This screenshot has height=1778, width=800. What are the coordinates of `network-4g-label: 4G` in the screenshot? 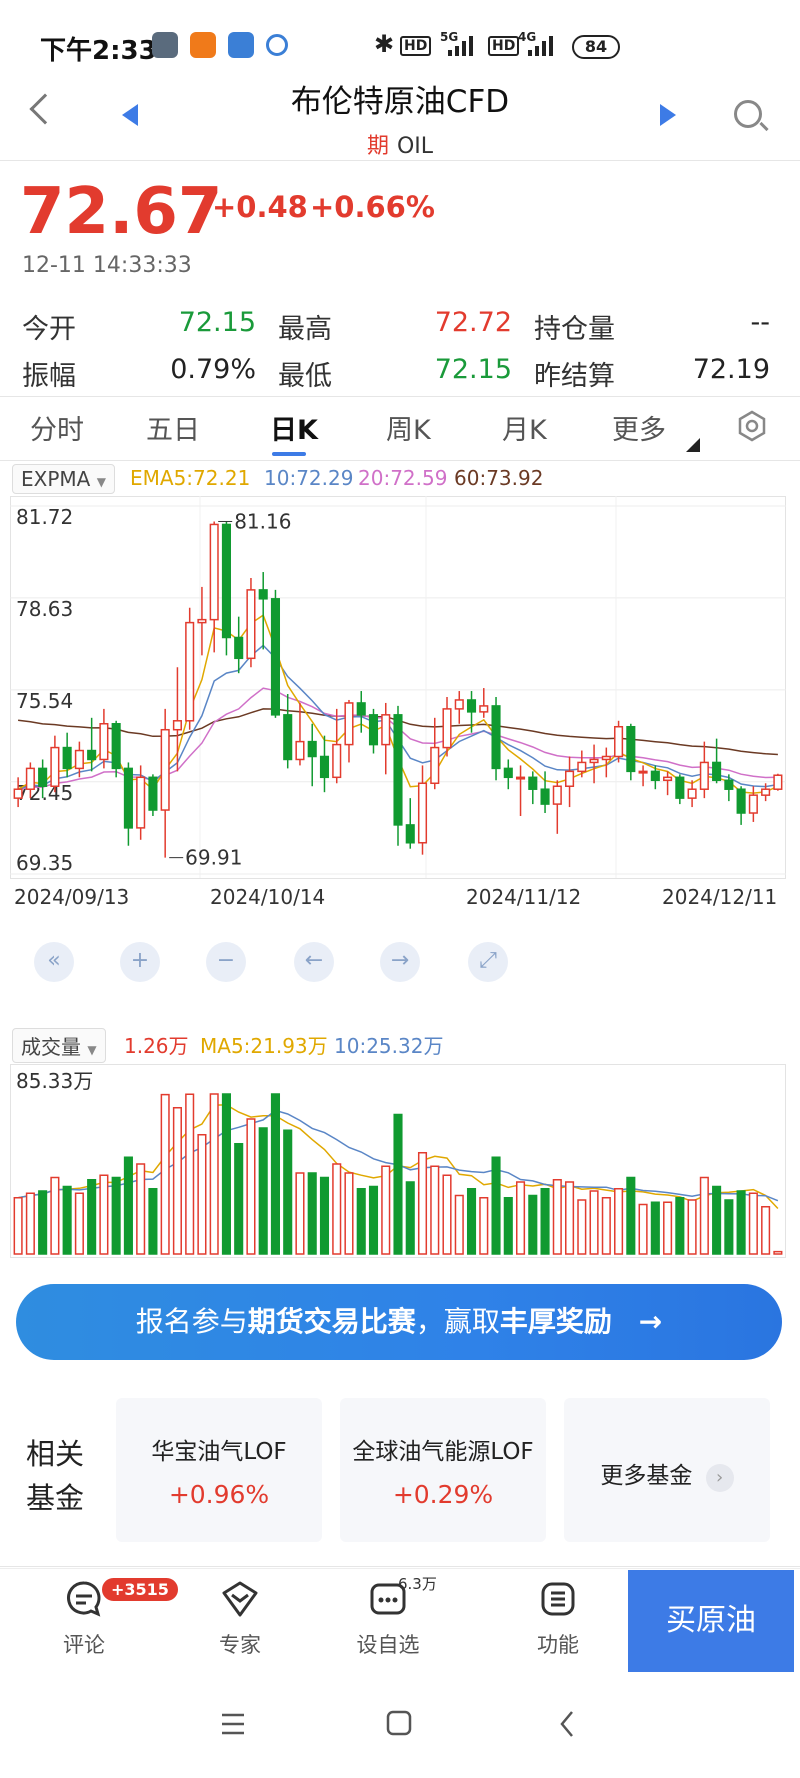 It's located at (527, 37).